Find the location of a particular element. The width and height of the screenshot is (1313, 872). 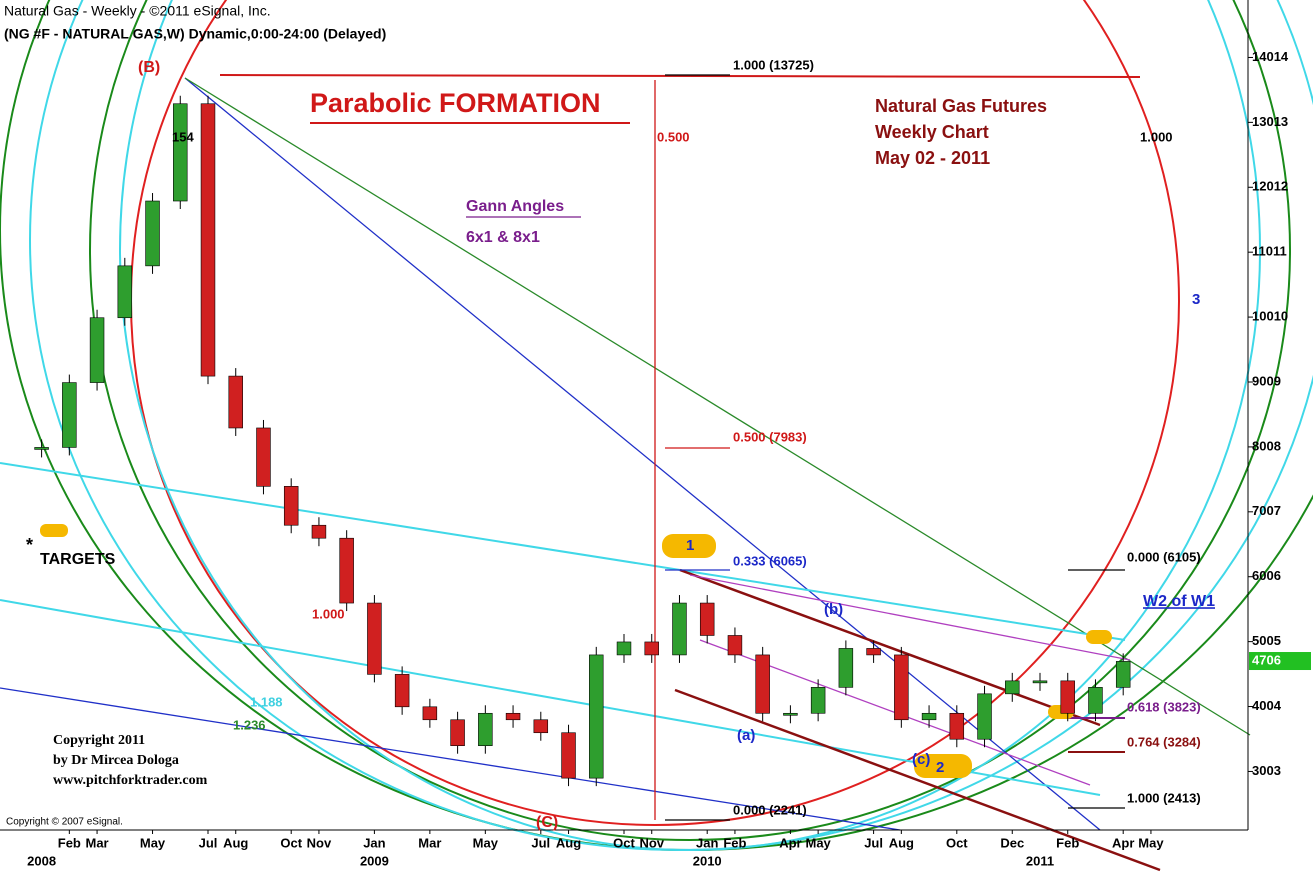

year-label: 2008 is located at coordinates (41, 860).